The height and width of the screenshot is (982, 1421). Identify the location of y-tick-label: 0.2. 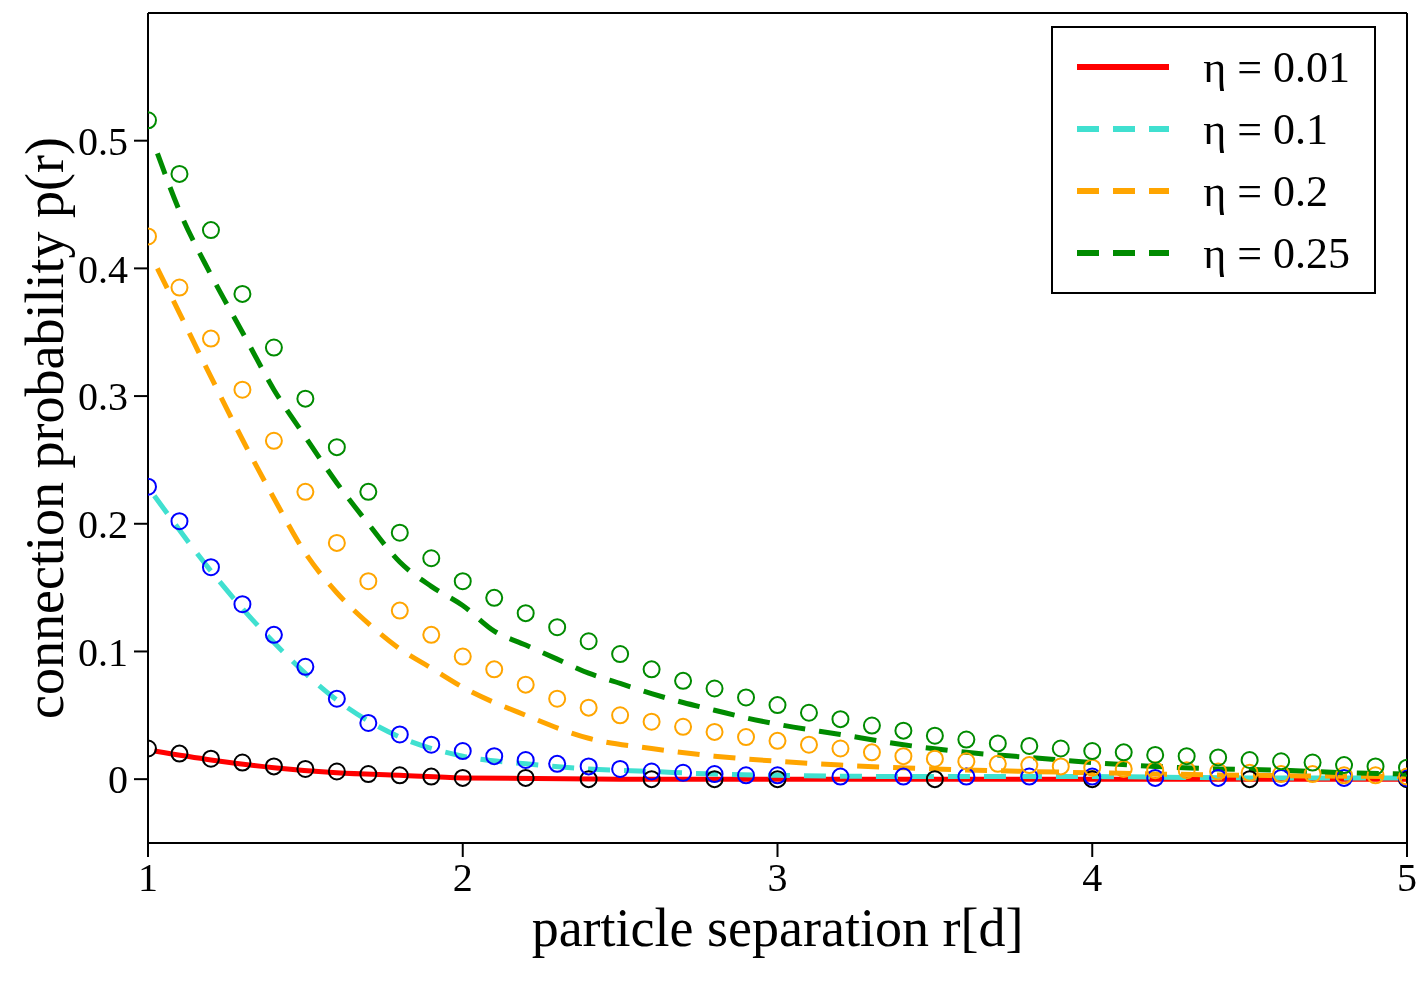
(103, 524).